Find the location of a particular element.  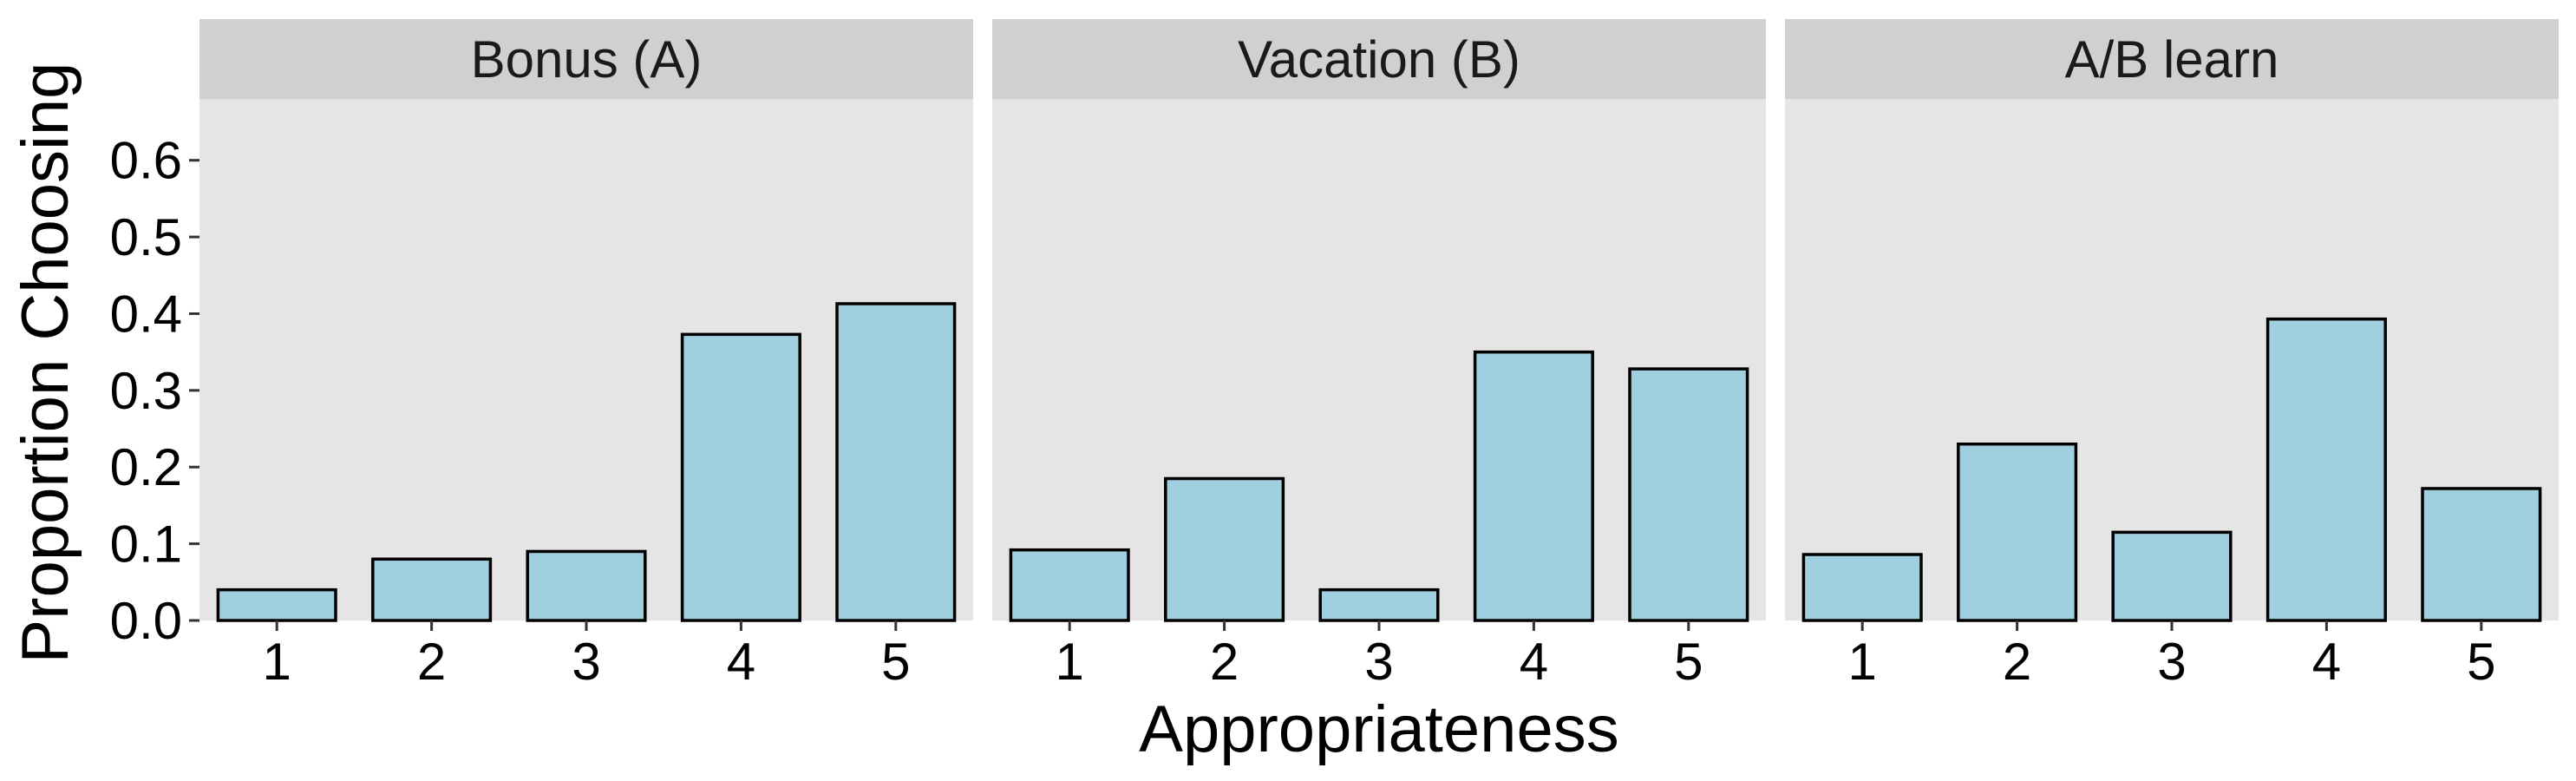

facet-strip-label: Vacation (B) is located at coordinates (1379, 59).